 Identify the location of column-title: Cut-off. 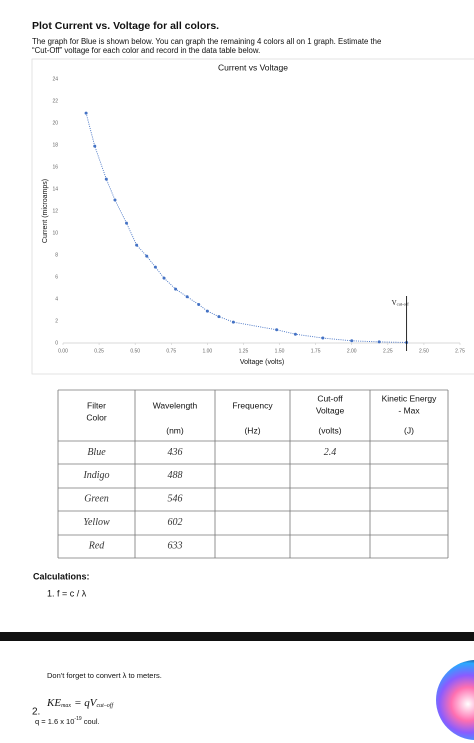
(330, 398).